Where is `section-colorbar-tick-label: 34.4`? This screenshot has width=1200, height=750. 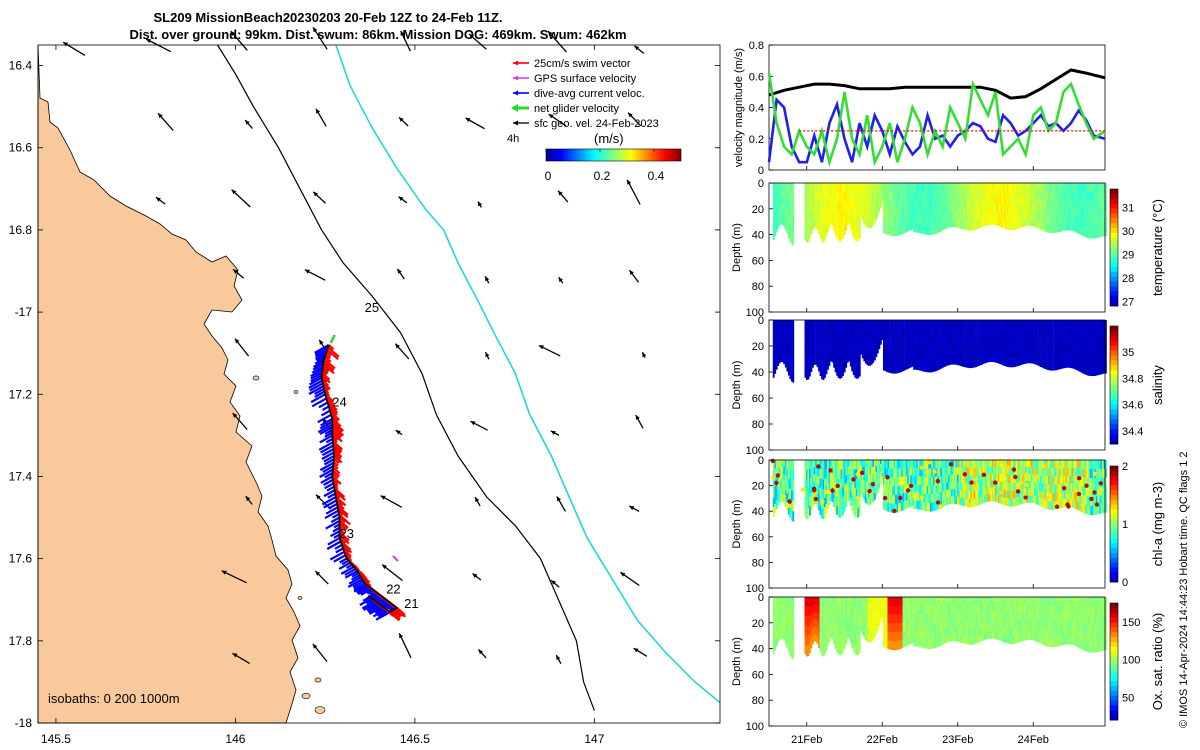 section-colorbar-tick-label: 34.4 is located at coordinates (1132, 432).